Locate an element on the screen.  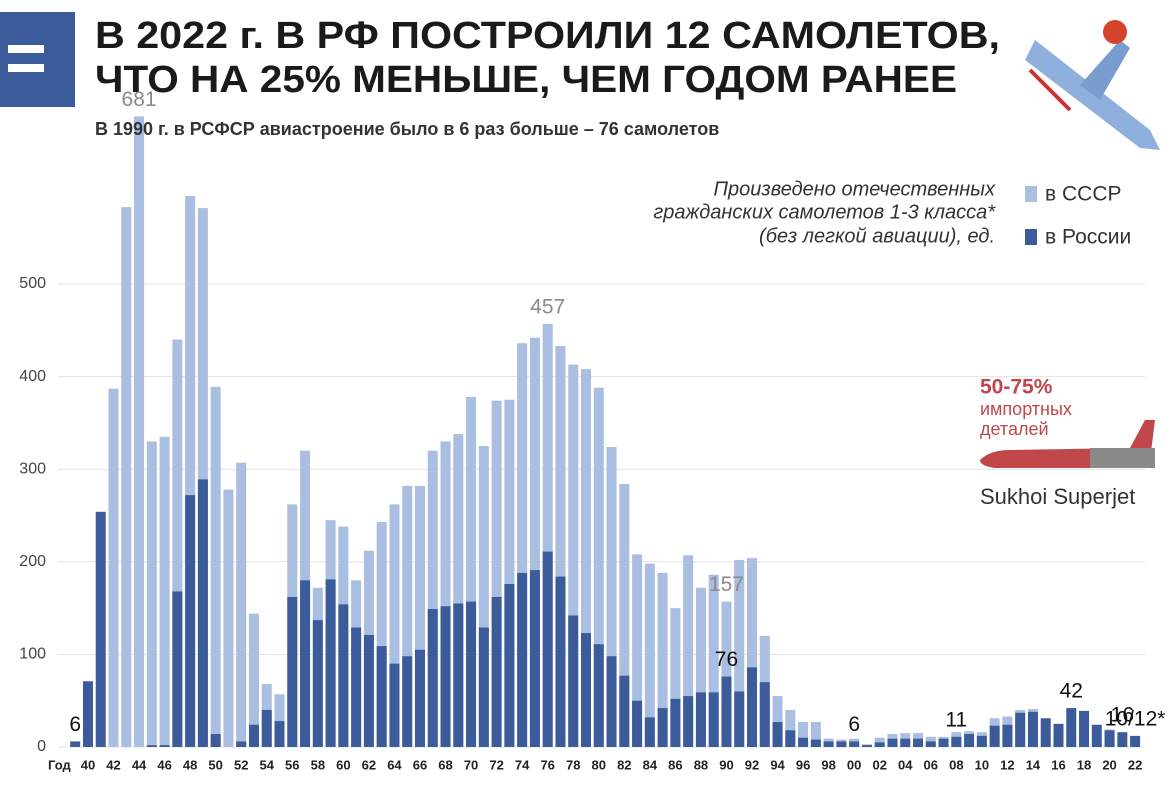
x-tick-label: 06 is located at coordinates (931, 764).